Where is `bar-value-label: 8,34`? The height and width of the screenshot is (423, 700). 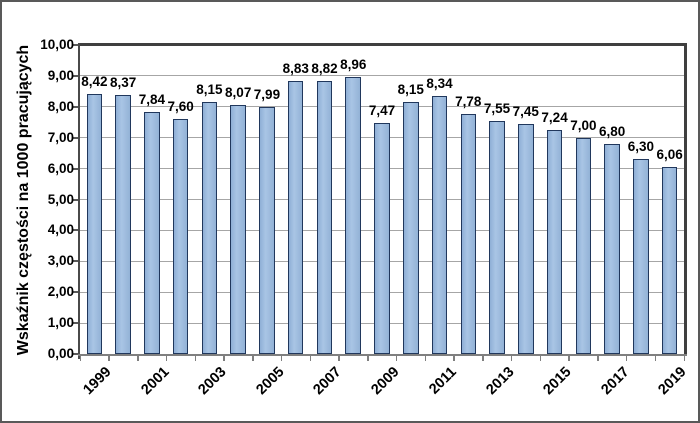
bar-value-label: 8,34 is located at coordinates (439, 84).